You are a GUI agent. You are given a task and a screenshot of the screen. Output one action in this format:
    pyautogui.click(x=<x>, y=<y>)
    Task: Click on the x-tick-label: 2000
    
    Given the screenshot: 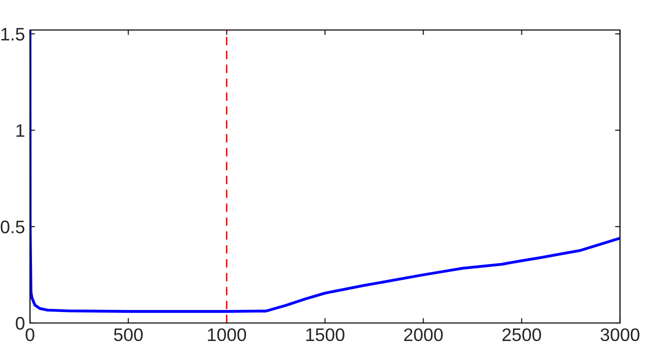 What is the action you would take?
    pyautogui.click(x=423, y=335)
    